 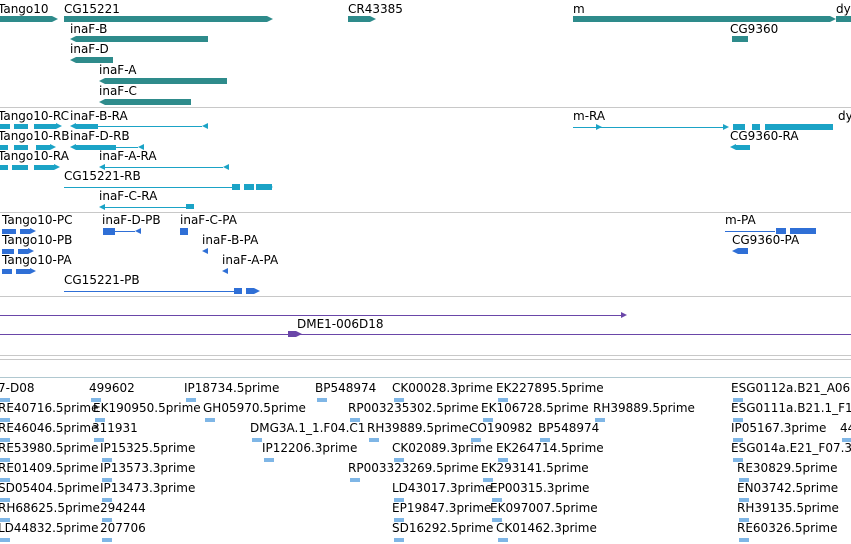 What do you see at coordinates (250, 260) in the screenshot?
I see `feature-label: inaF-A-PA` at bounding box center [250, 260].